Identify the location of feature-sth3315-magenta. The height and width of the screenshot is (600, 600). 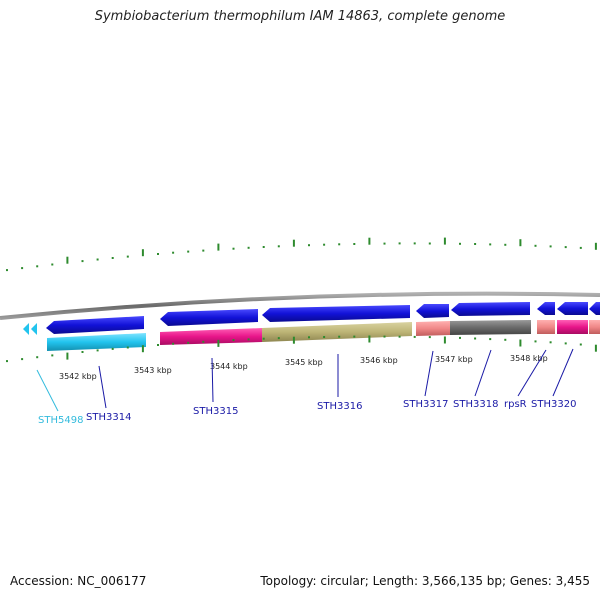
(211, 336).